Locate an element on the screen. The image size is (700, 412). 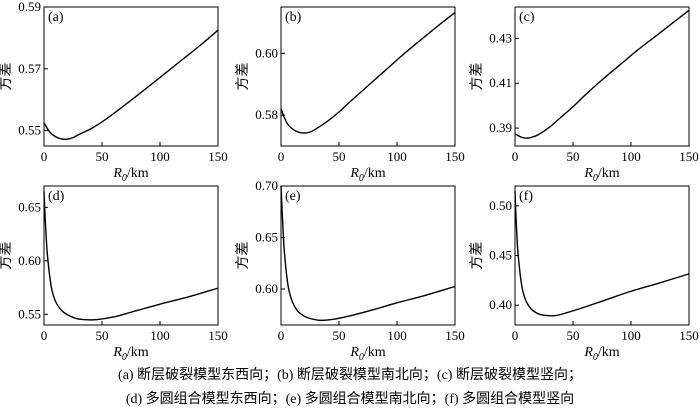
caption-line-2: (d) 多圆组合模型东西向；(e) 多圆组合模型南北向；(f) 多圆组合模型竖向 is located at coordinates (350, 399).